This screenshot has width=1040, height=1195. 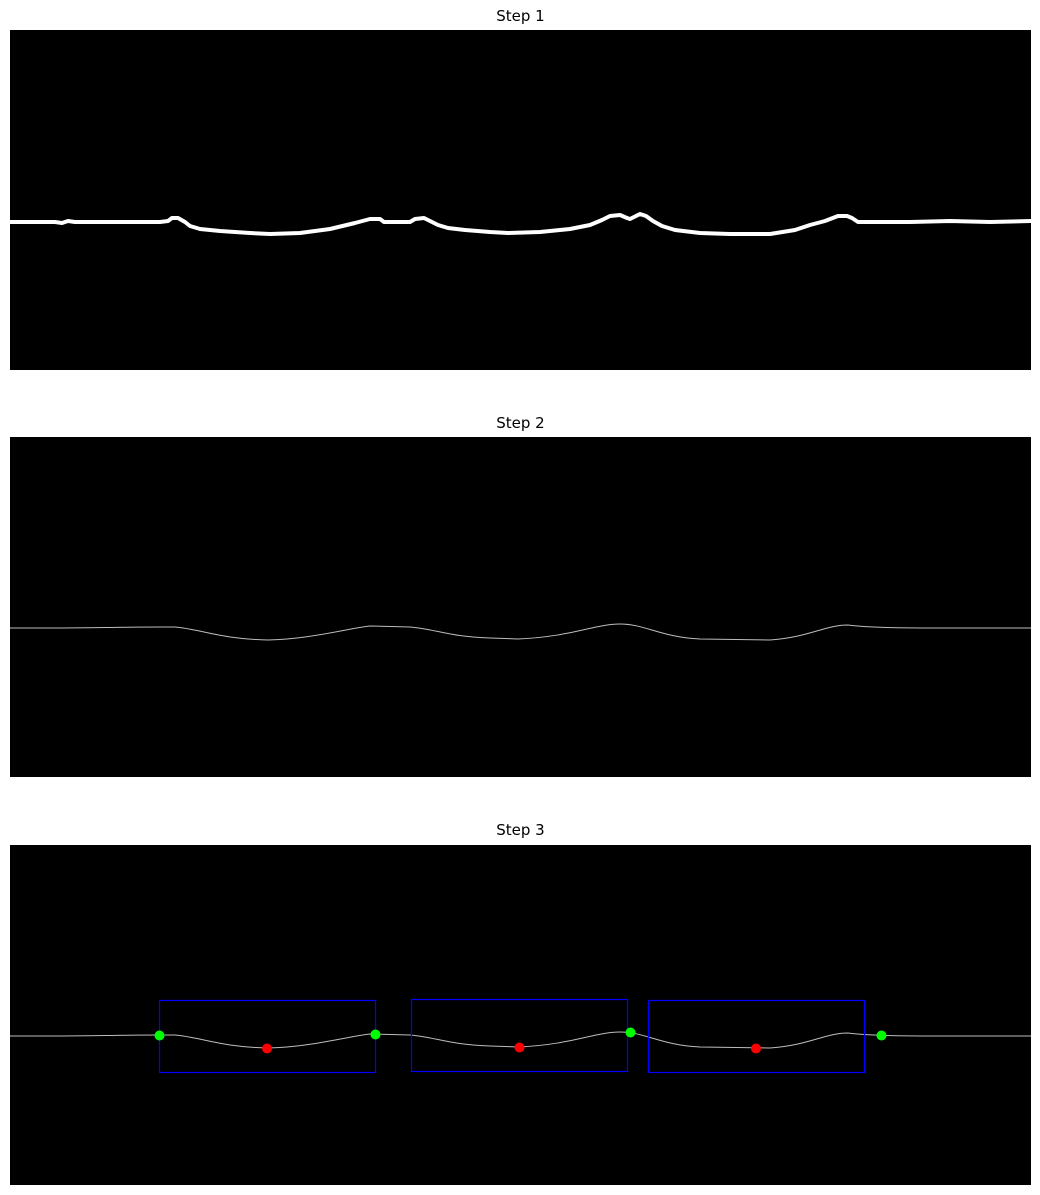 I want to click on step-2-canvas, so click(x=520, y=632).